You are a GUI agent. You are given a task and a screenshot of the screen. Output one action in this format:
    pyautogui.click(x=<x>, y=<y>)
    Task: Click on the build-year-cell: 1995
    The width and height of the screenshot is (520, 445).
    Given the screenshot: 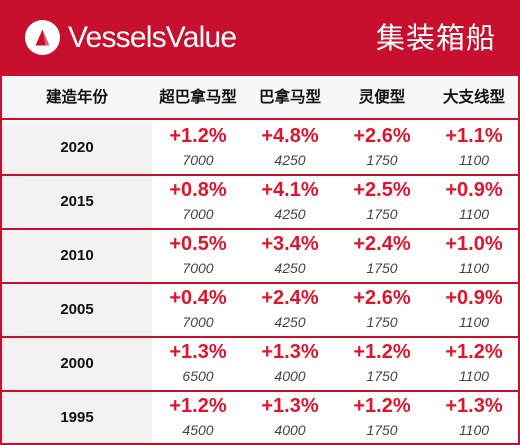 What is the action you would take?
    pyautogui.click(x=77, y=417)
    